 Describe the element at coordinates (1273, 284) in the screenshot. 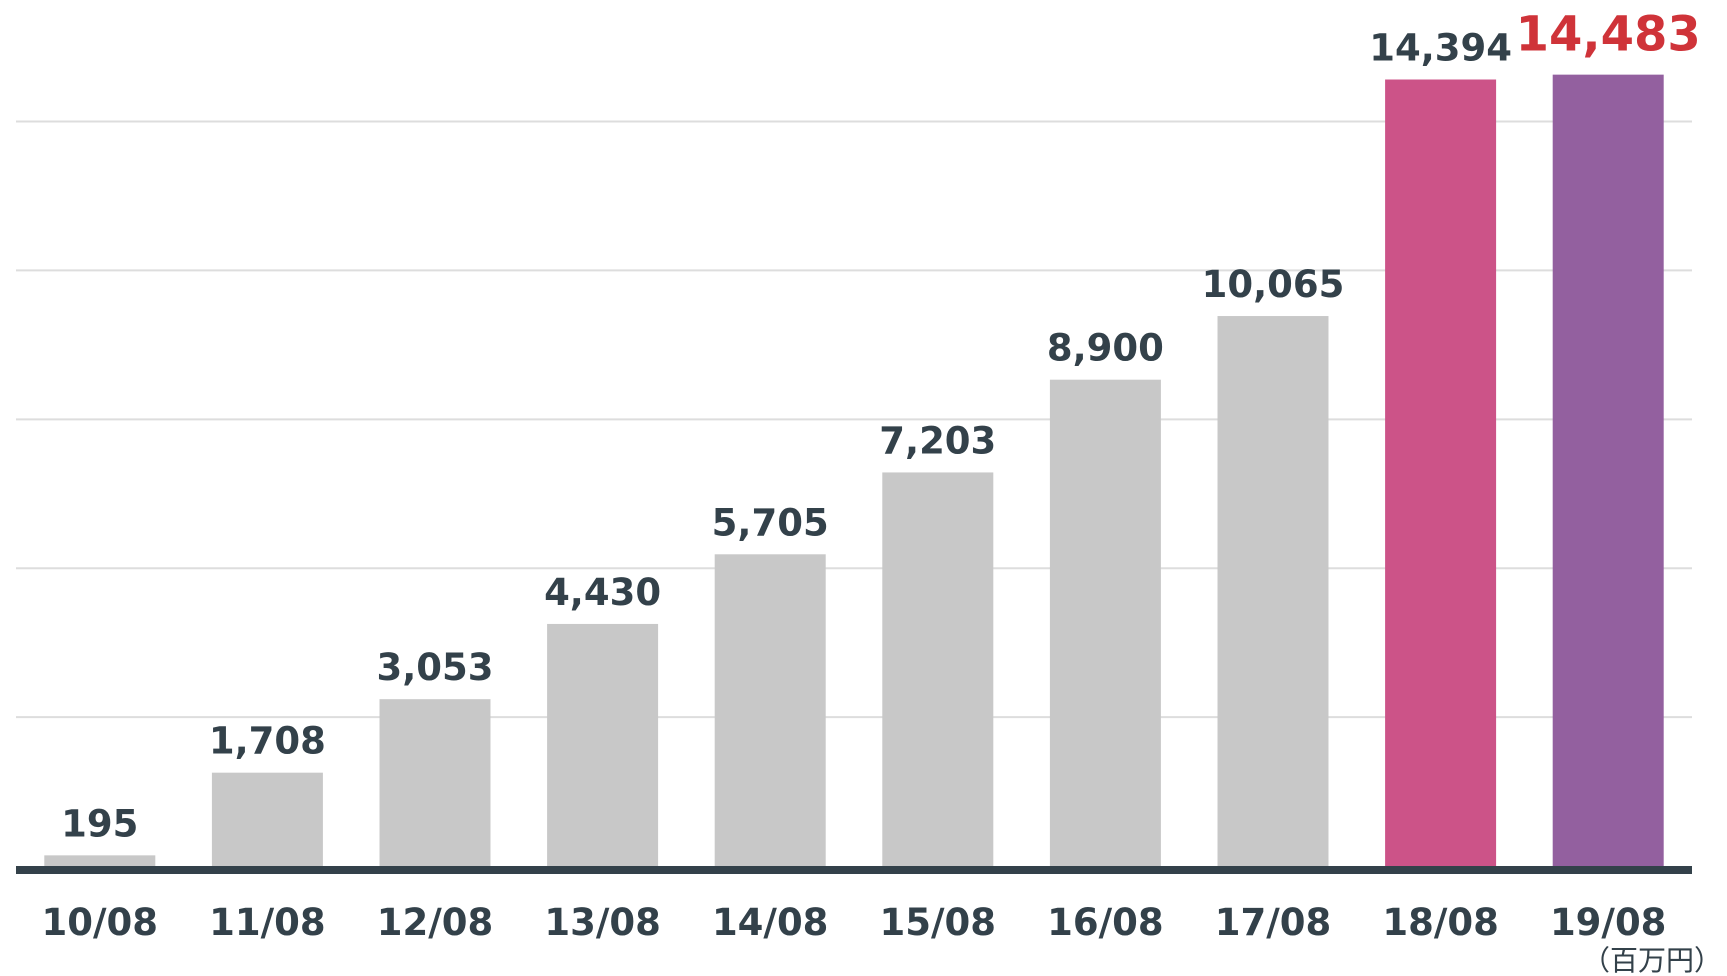

I see `value-label-17-08: 10,065` at that location.